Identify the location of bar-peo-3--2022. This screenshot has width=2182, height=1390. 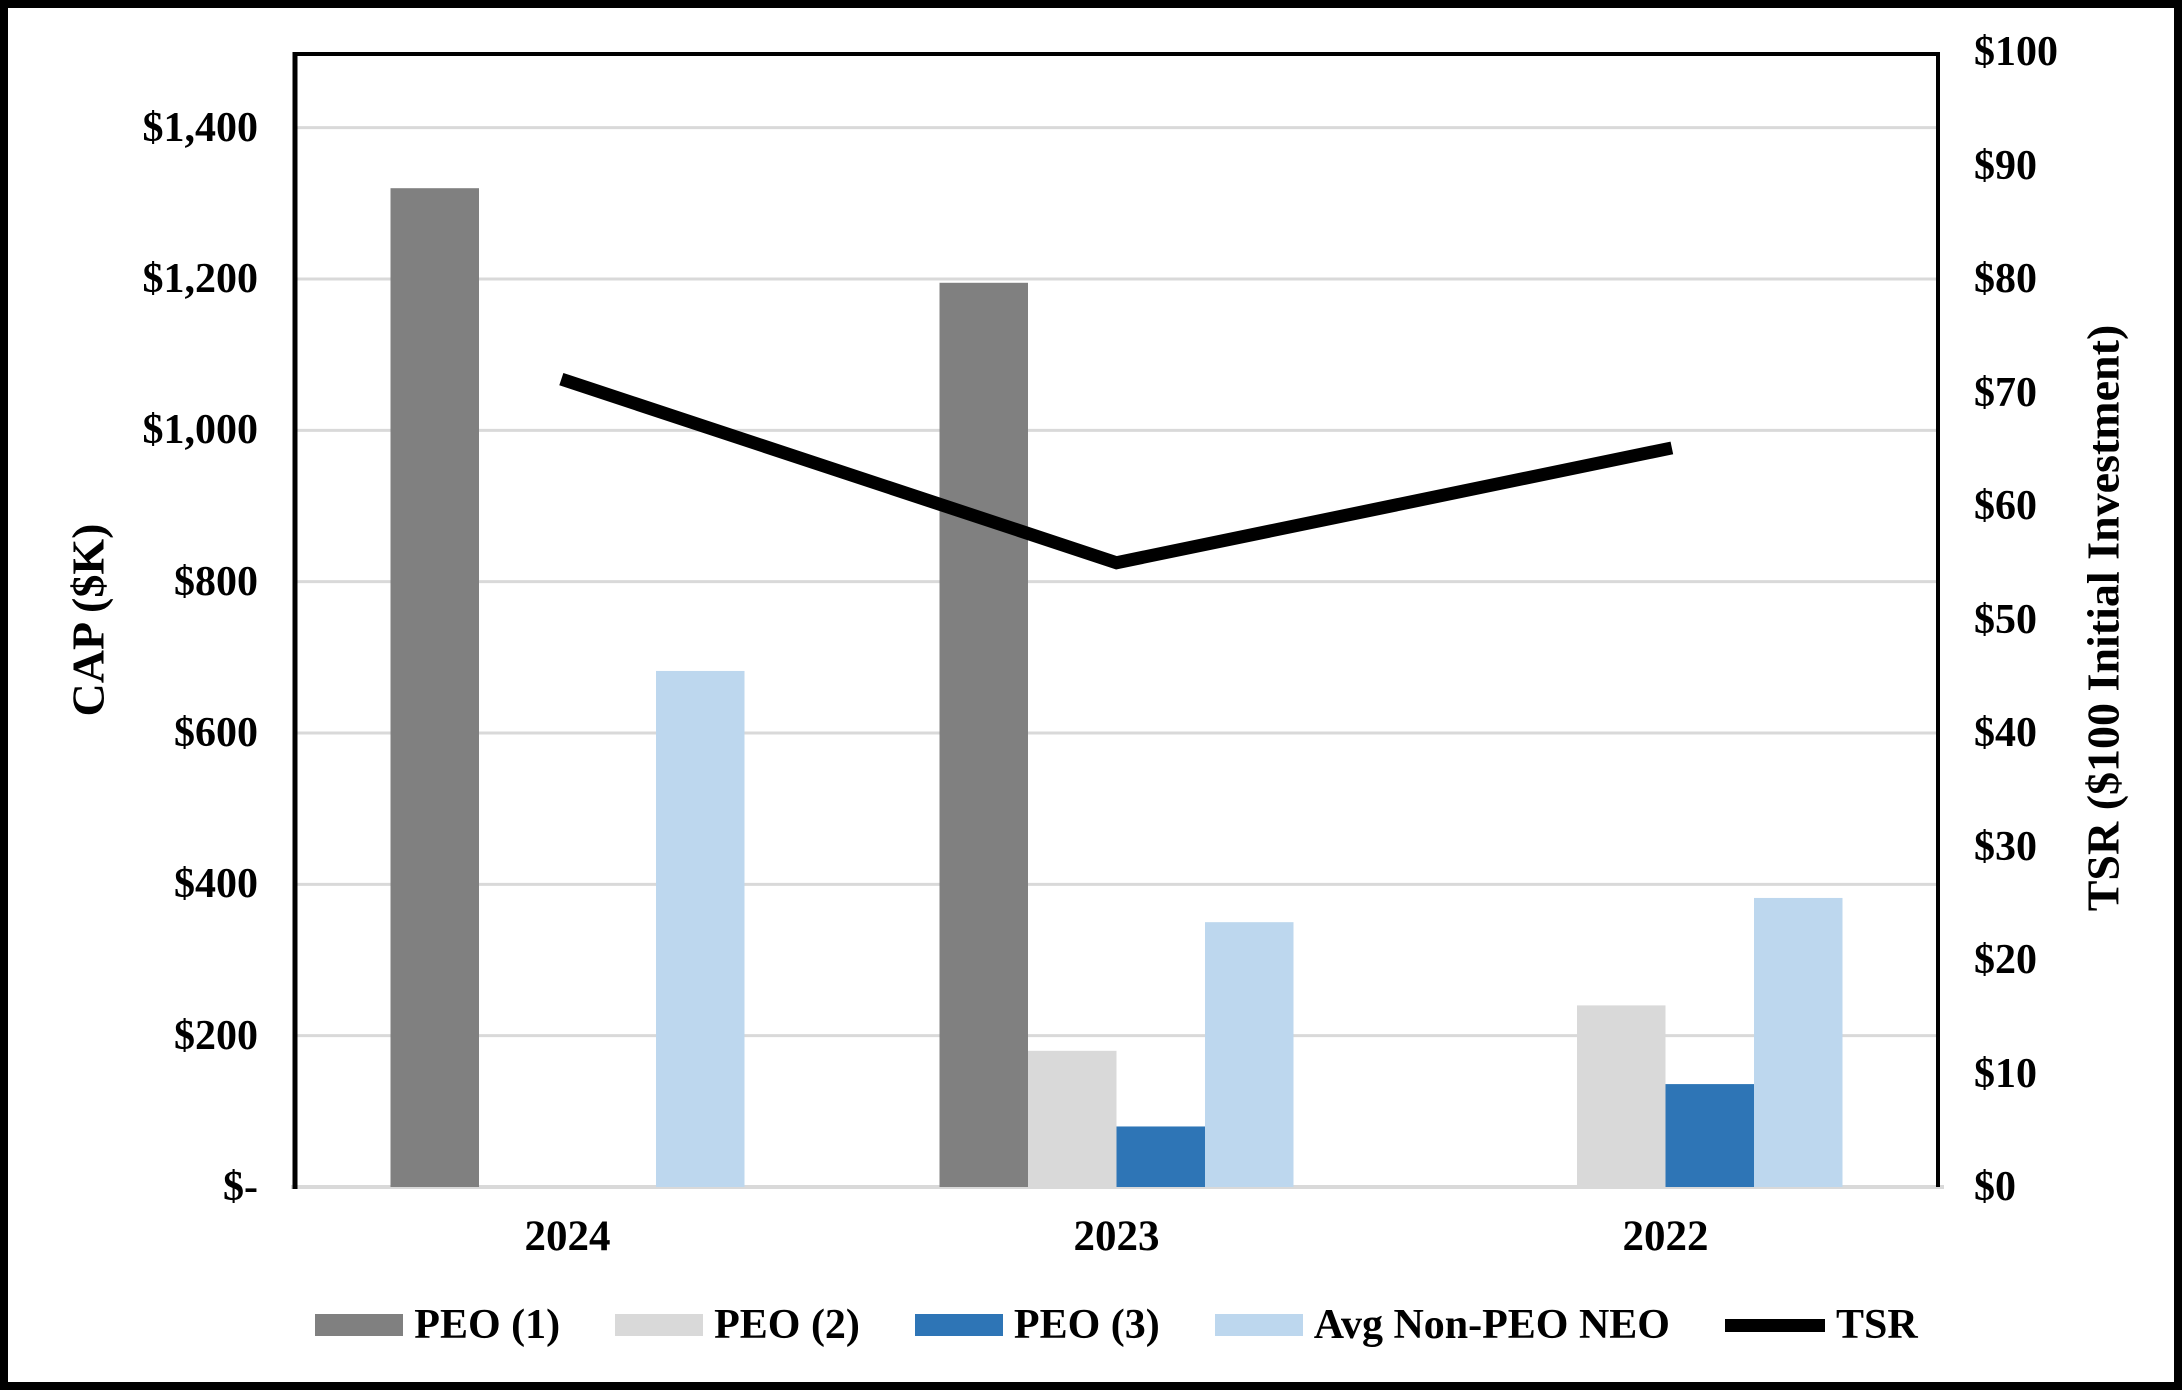
(1709, 1135).